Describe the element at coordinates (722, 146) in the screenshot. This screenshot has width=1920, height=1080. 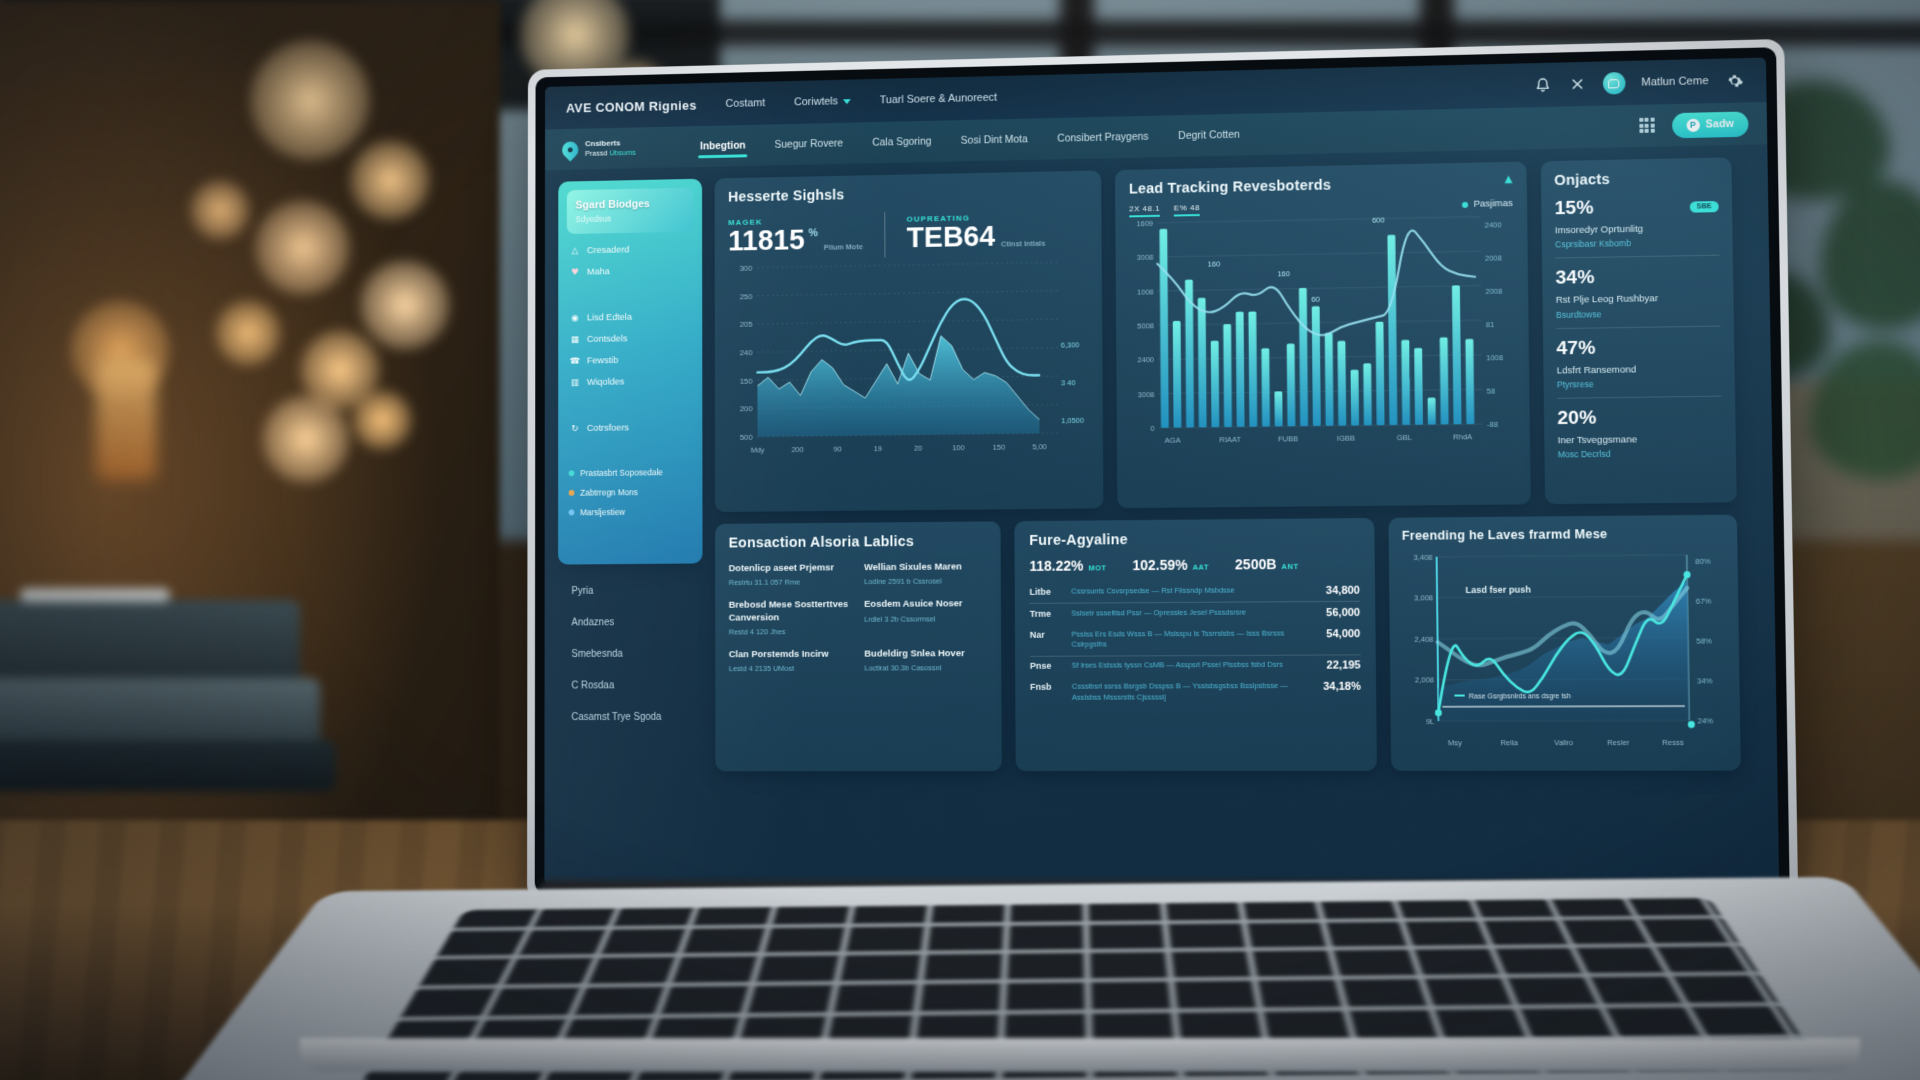
I see `tab-inbegtion: Inbegtion` at that location.